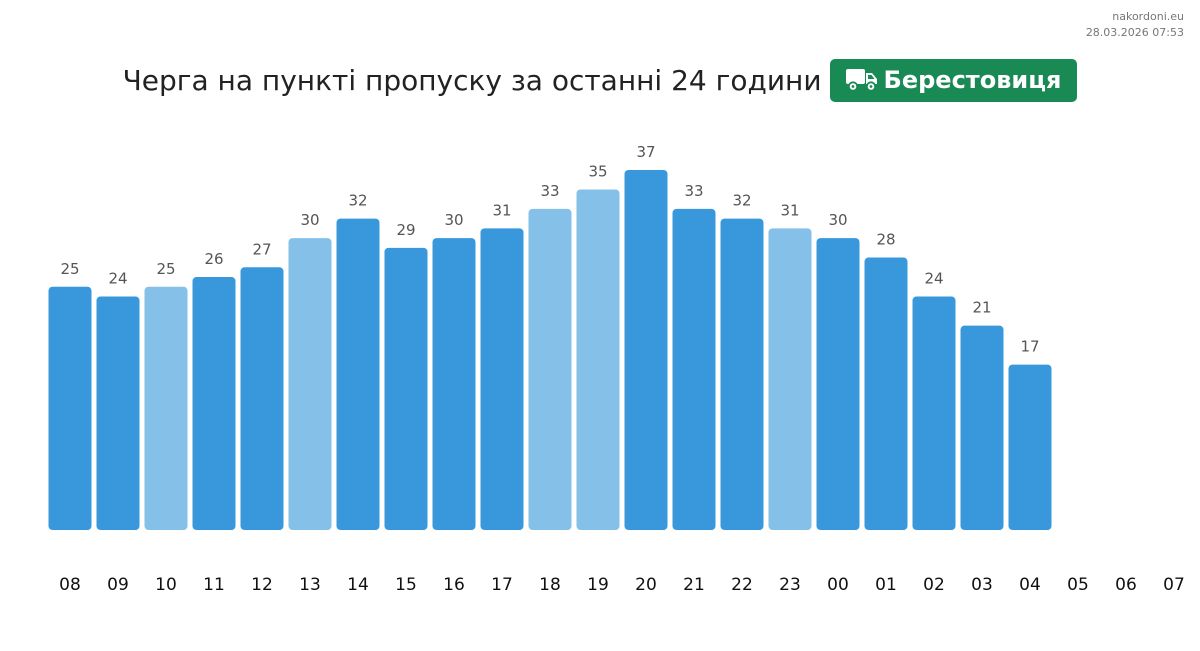  Describe the element at coordinates (933, 278) in the screenshot. I see `value-label-02: 24` at that location.